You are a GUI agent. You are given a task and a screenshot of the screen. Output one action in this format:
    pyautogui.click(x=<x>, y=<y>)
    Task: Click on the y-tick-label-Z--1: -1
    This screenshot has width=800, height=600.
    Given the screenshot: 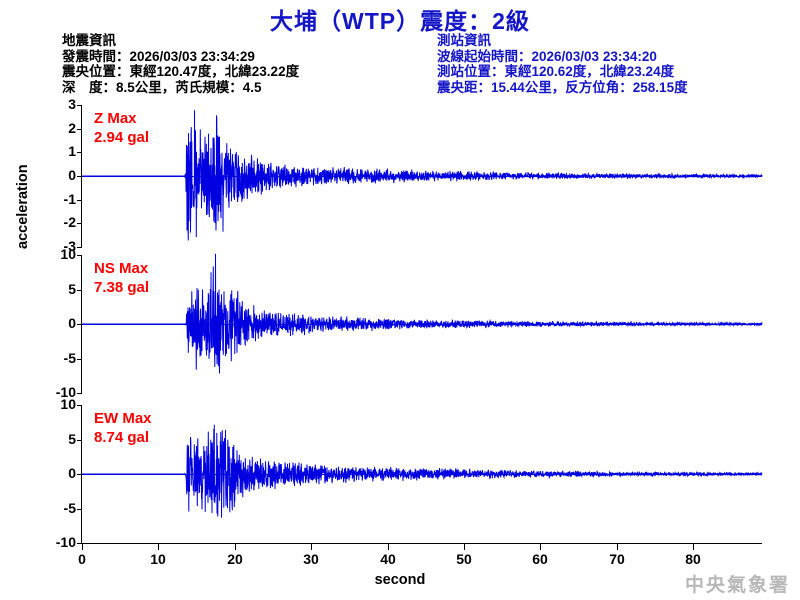 What is the action you would take?
    pyautogui.click(x=69, y=199)
    